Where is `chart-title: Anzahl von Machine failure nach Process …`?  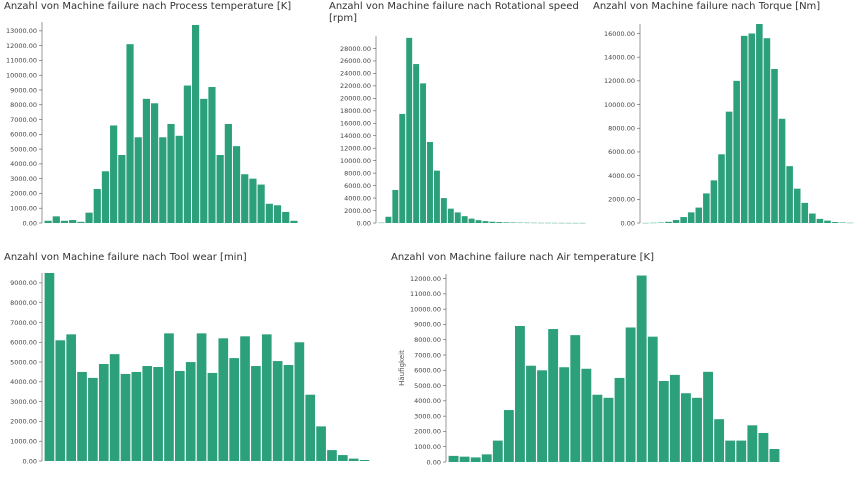 chart-title: Anzahl von Machine failure nach Process … is located at coordinates (148, 6).